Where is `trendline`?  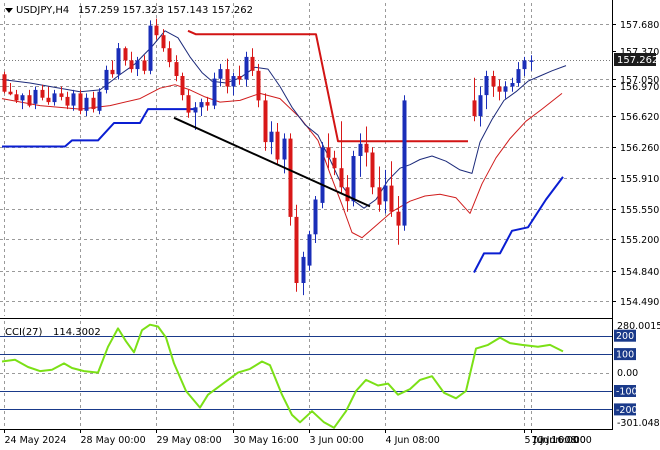
trendline is located at coordinates (272, 162).